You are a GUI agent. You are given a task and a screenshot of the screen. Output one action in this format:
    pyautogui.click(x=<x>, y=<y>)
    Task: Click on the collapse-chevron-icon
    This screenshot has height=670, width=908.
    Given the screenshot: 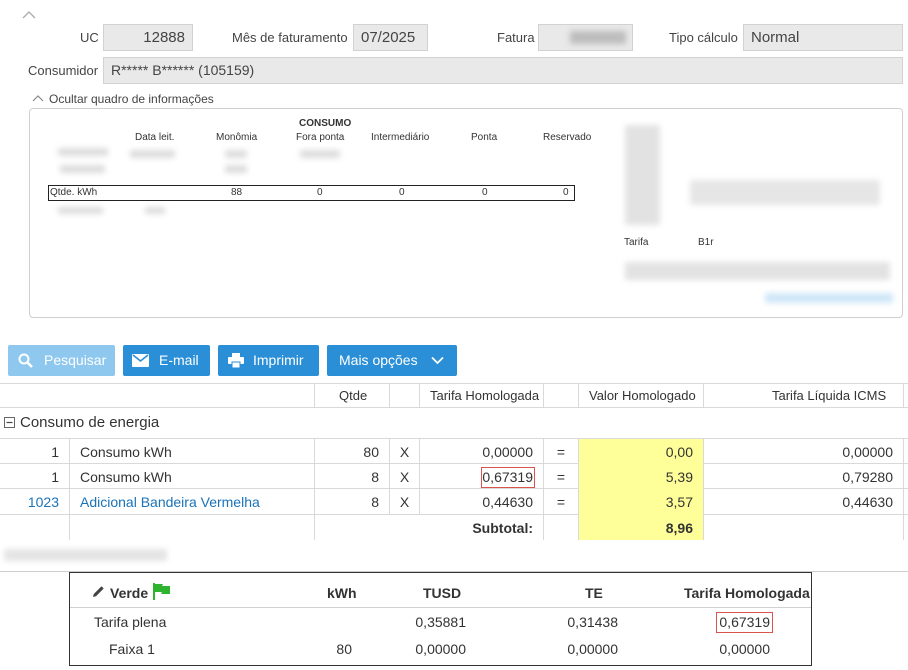 What is the action you would take?
    pyautogui.click(x=29, y=15)
    